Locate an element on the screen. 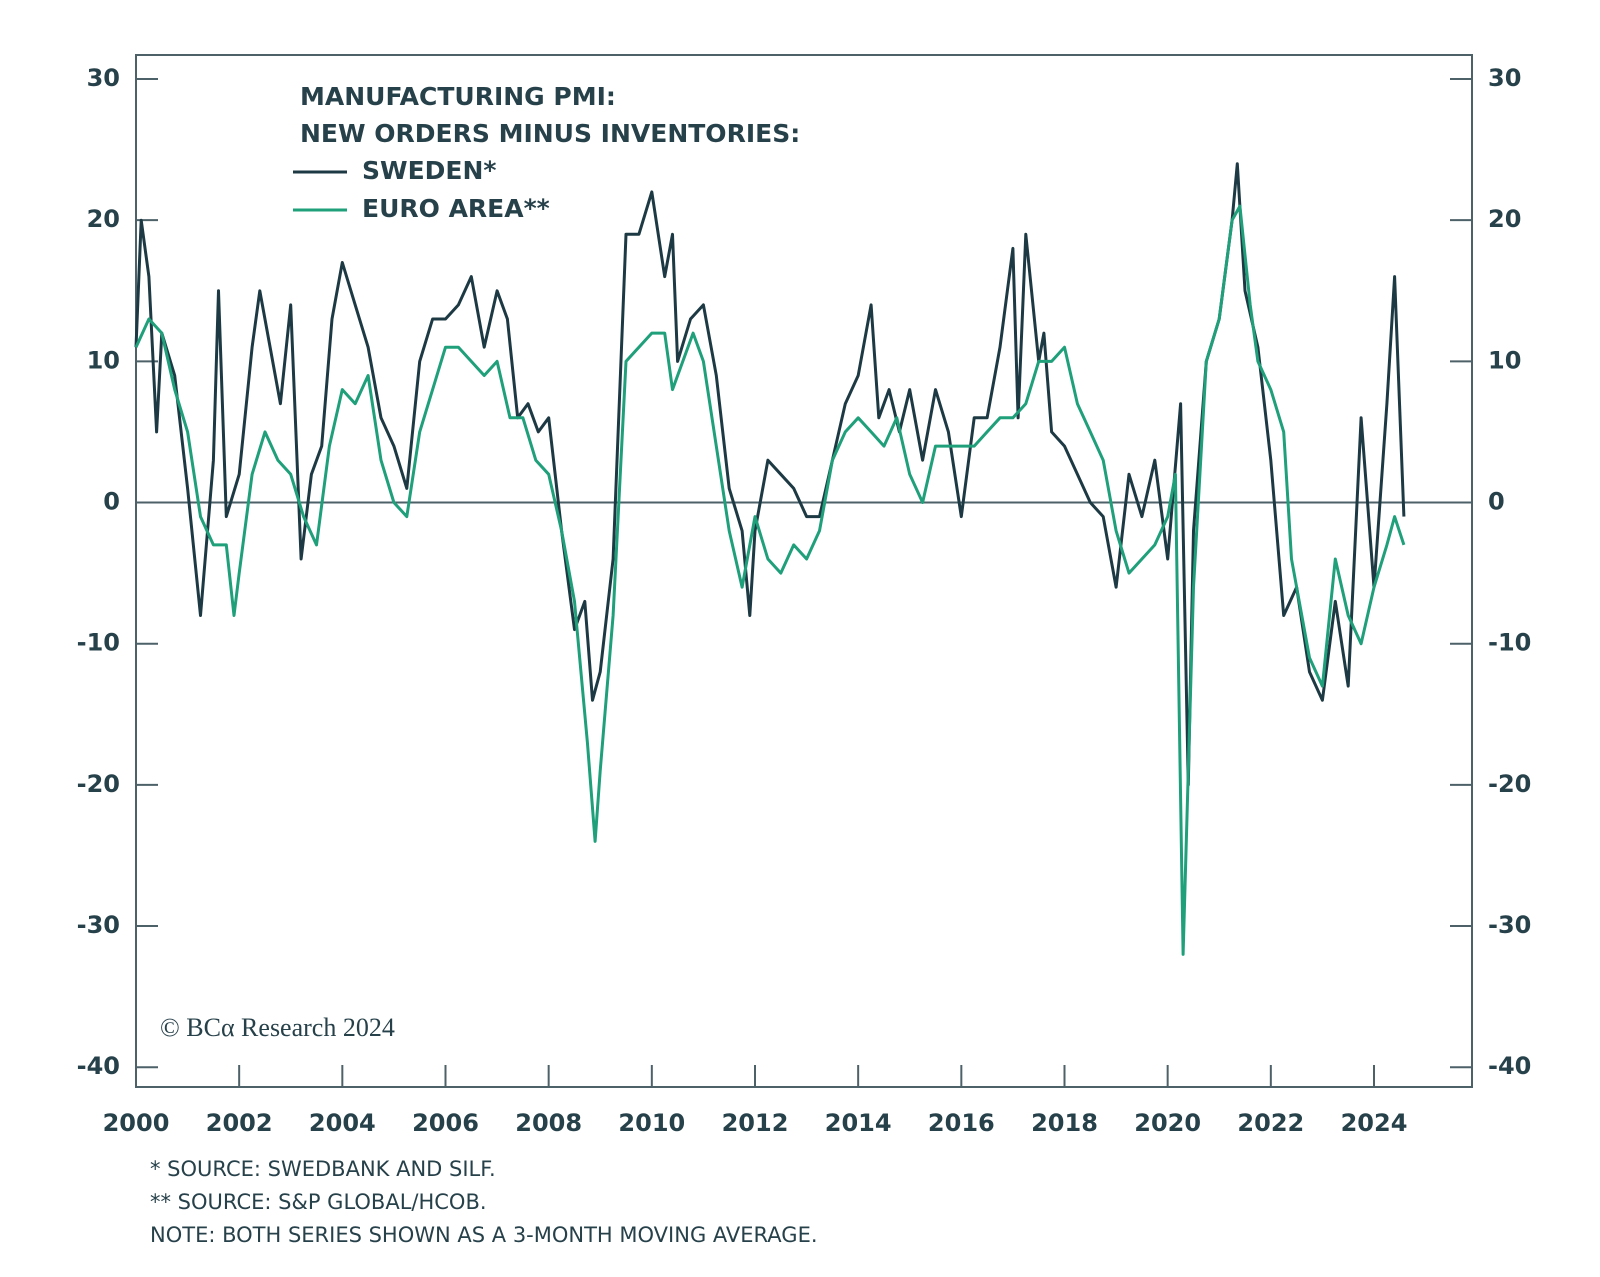 This screenshot has height=1277, width=1600. x-tick-label: 2018 is located at coordinates (1064, 1123).